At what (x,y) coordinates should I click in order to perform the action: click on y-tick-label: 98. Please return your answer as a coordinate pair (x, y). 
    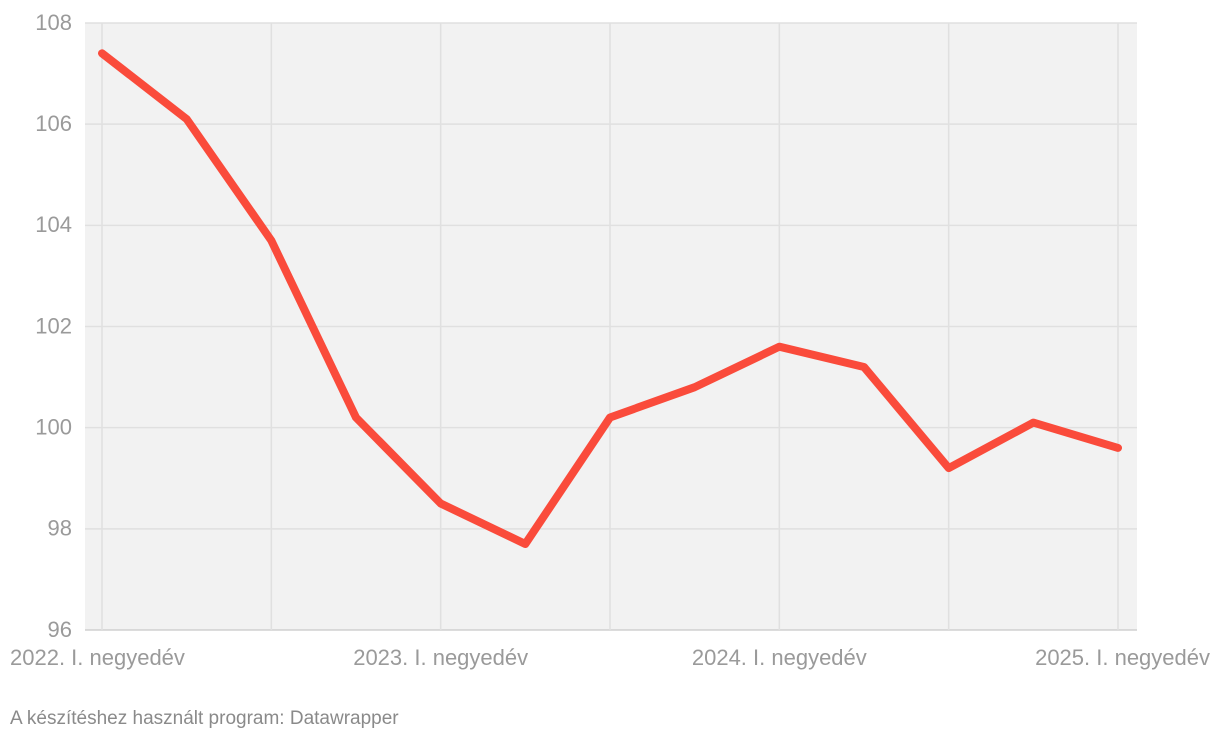
    Looking at the image, I should click on (60, 528).